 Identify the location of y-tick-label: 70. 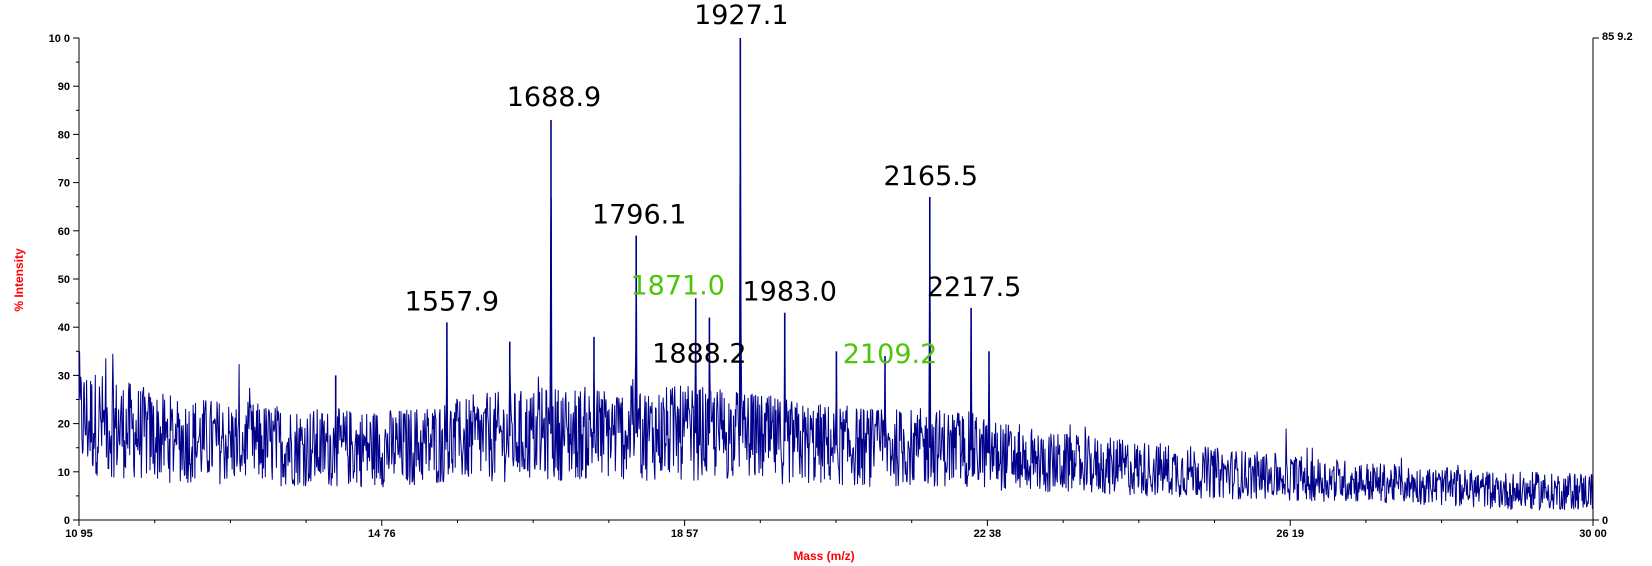
(64, 184).